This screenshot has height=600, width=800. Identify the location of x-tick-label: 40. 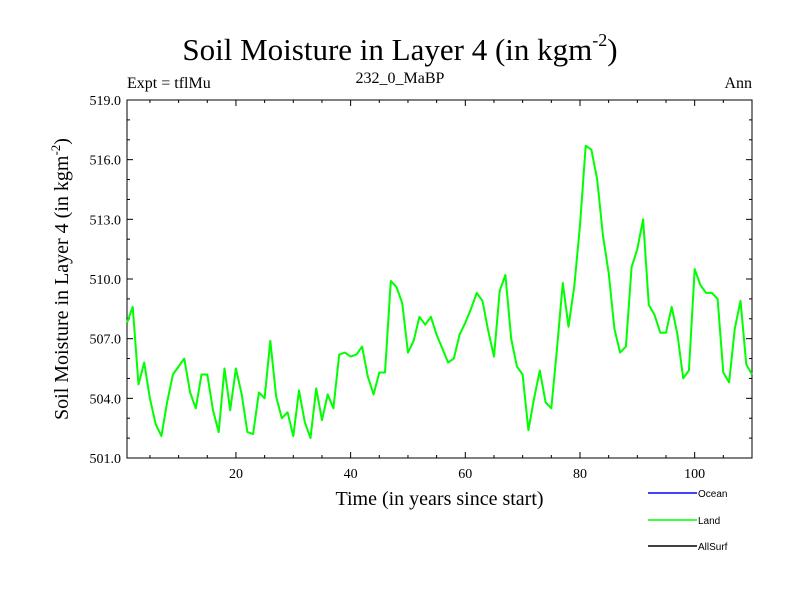
(351, 474).